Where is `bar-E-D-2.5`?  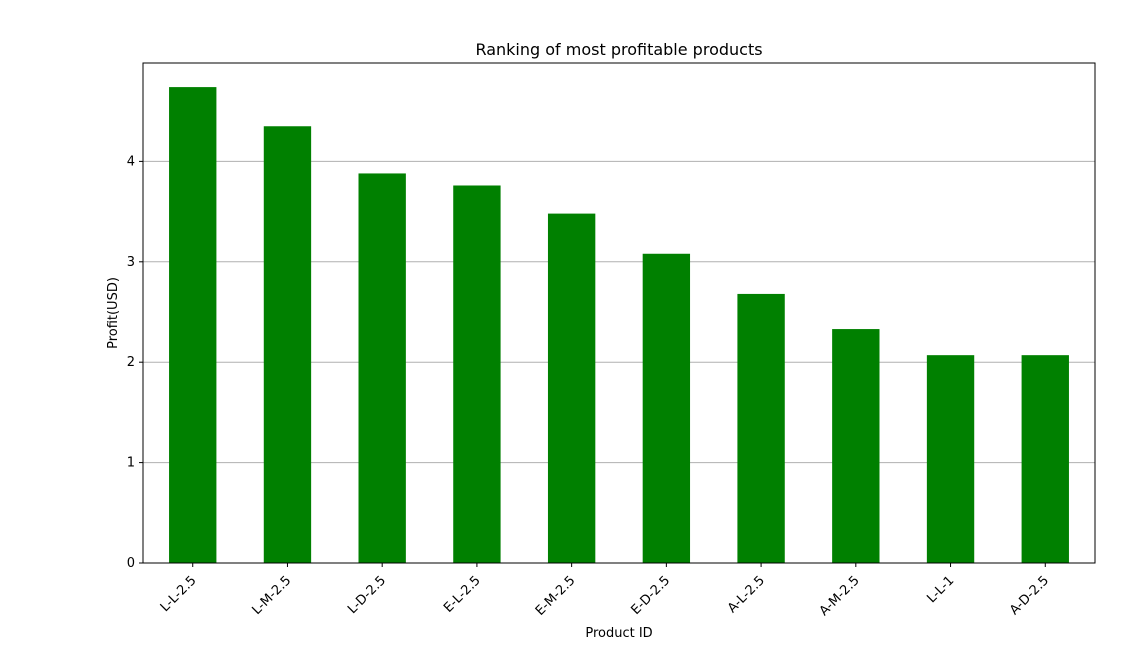 bar-E-D-2.5 is located at coordinates (666, 408).